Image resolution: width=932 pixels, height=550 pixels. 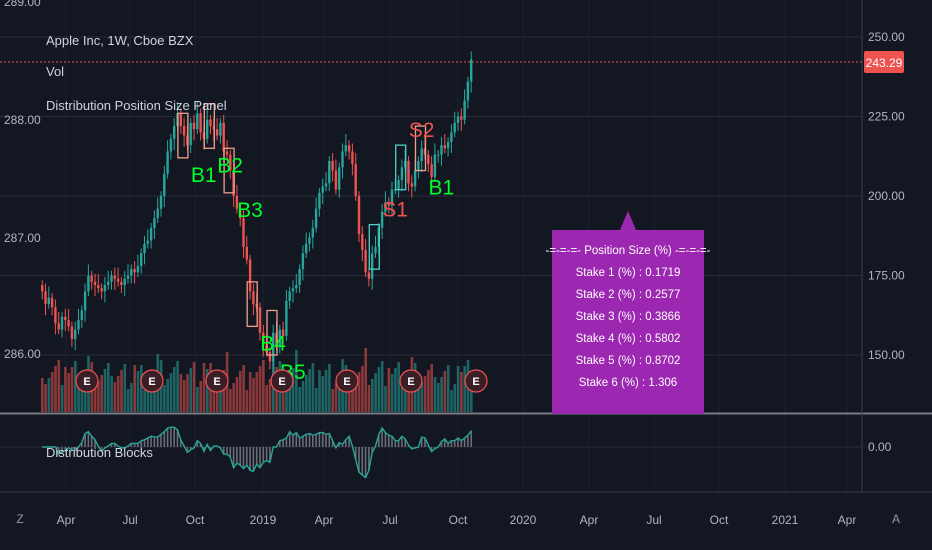 What do you see at coordinates (209, 126) in the screenshot?
I see `signal-box` at bounding box center [209, 126].